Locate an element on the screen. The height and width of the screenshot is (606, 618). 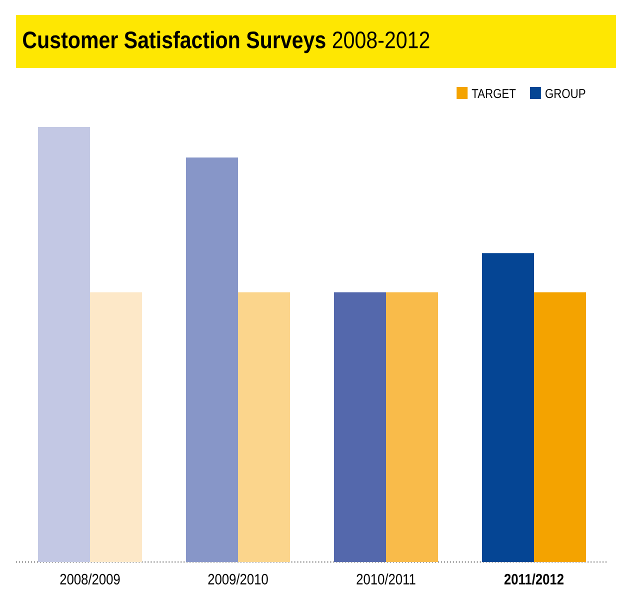
chart-title: Customer Satisfaction Surveys 2008-2012 is located at coordinates (226, 42).